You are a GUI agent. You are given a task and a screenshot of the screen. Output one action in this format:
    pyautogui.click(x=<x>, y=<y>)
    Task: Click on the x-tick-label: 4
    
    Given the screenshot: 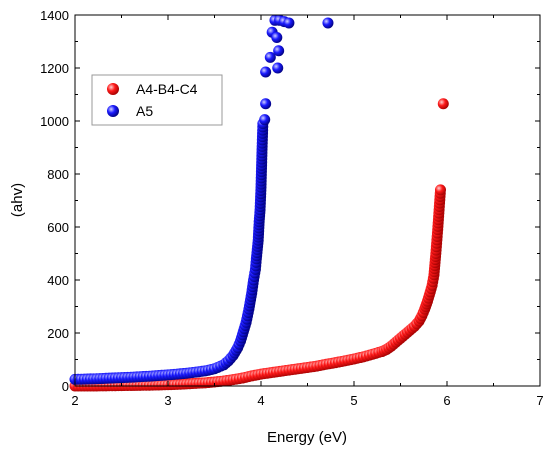 What is the action you would take?
    pyautogui.click(x=260, y=400)
    